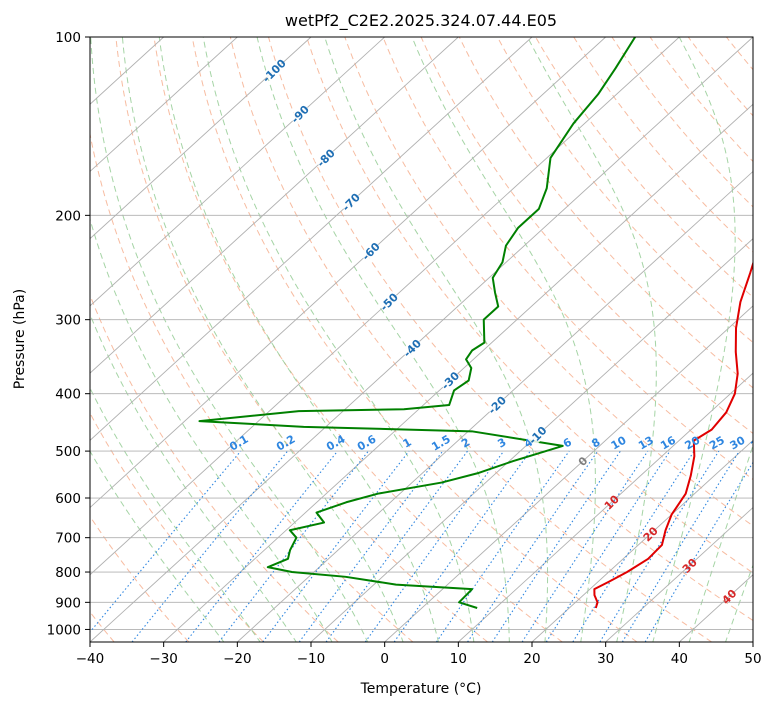 Image resolution: width=775 pixels, height=708 pixels. What do you see at coordinates (384, 659) in the screenshot?
I see `x-tick-label: 0` at bounding box center [384, 659].